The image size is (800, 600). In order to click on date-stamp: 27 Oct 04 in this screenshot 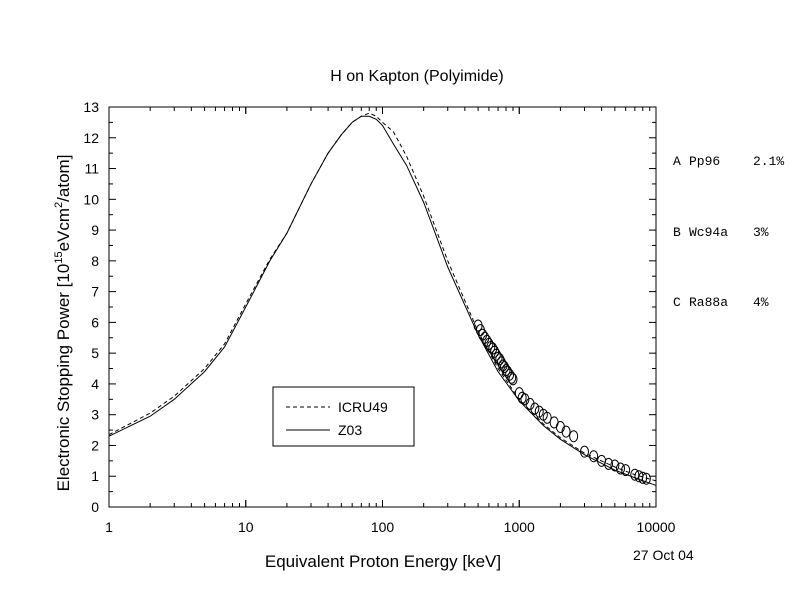, I will do `click(663, 555)`.